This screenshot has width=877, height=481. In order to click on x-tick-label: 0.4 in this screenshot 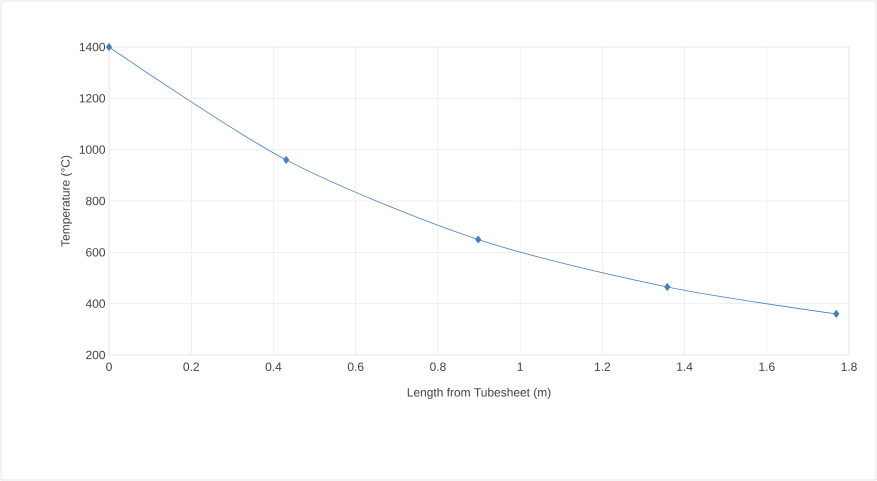, I will do `click(274, 366)`.